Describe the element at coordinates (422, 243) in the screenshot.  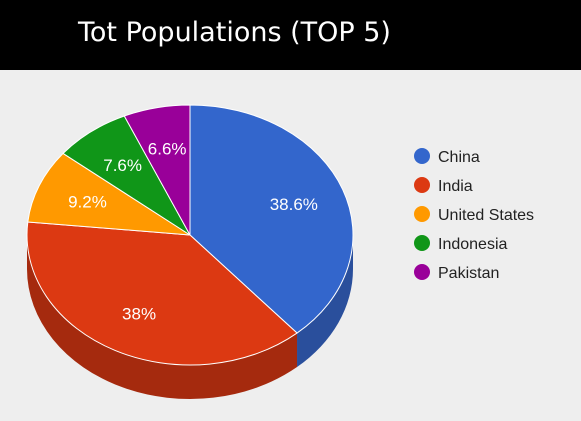
I see `legend-marker-indonesia` at that location.